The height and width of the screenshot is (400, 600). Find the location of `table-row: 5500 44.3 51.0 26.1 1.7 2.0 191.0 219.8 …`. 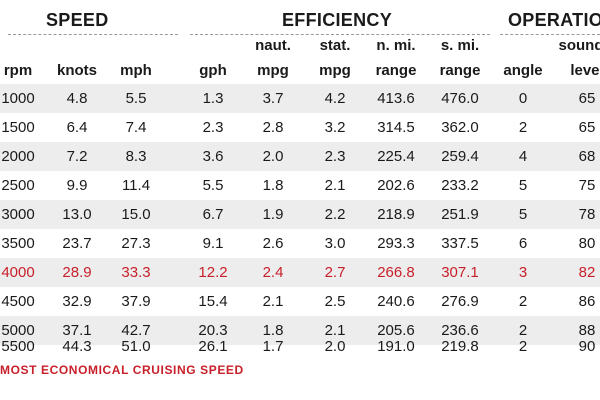

table-row: 5500 44.3 51.0 26.1 1.7 2.0 191.0 219.8 … is located at coordinates (300, 348).